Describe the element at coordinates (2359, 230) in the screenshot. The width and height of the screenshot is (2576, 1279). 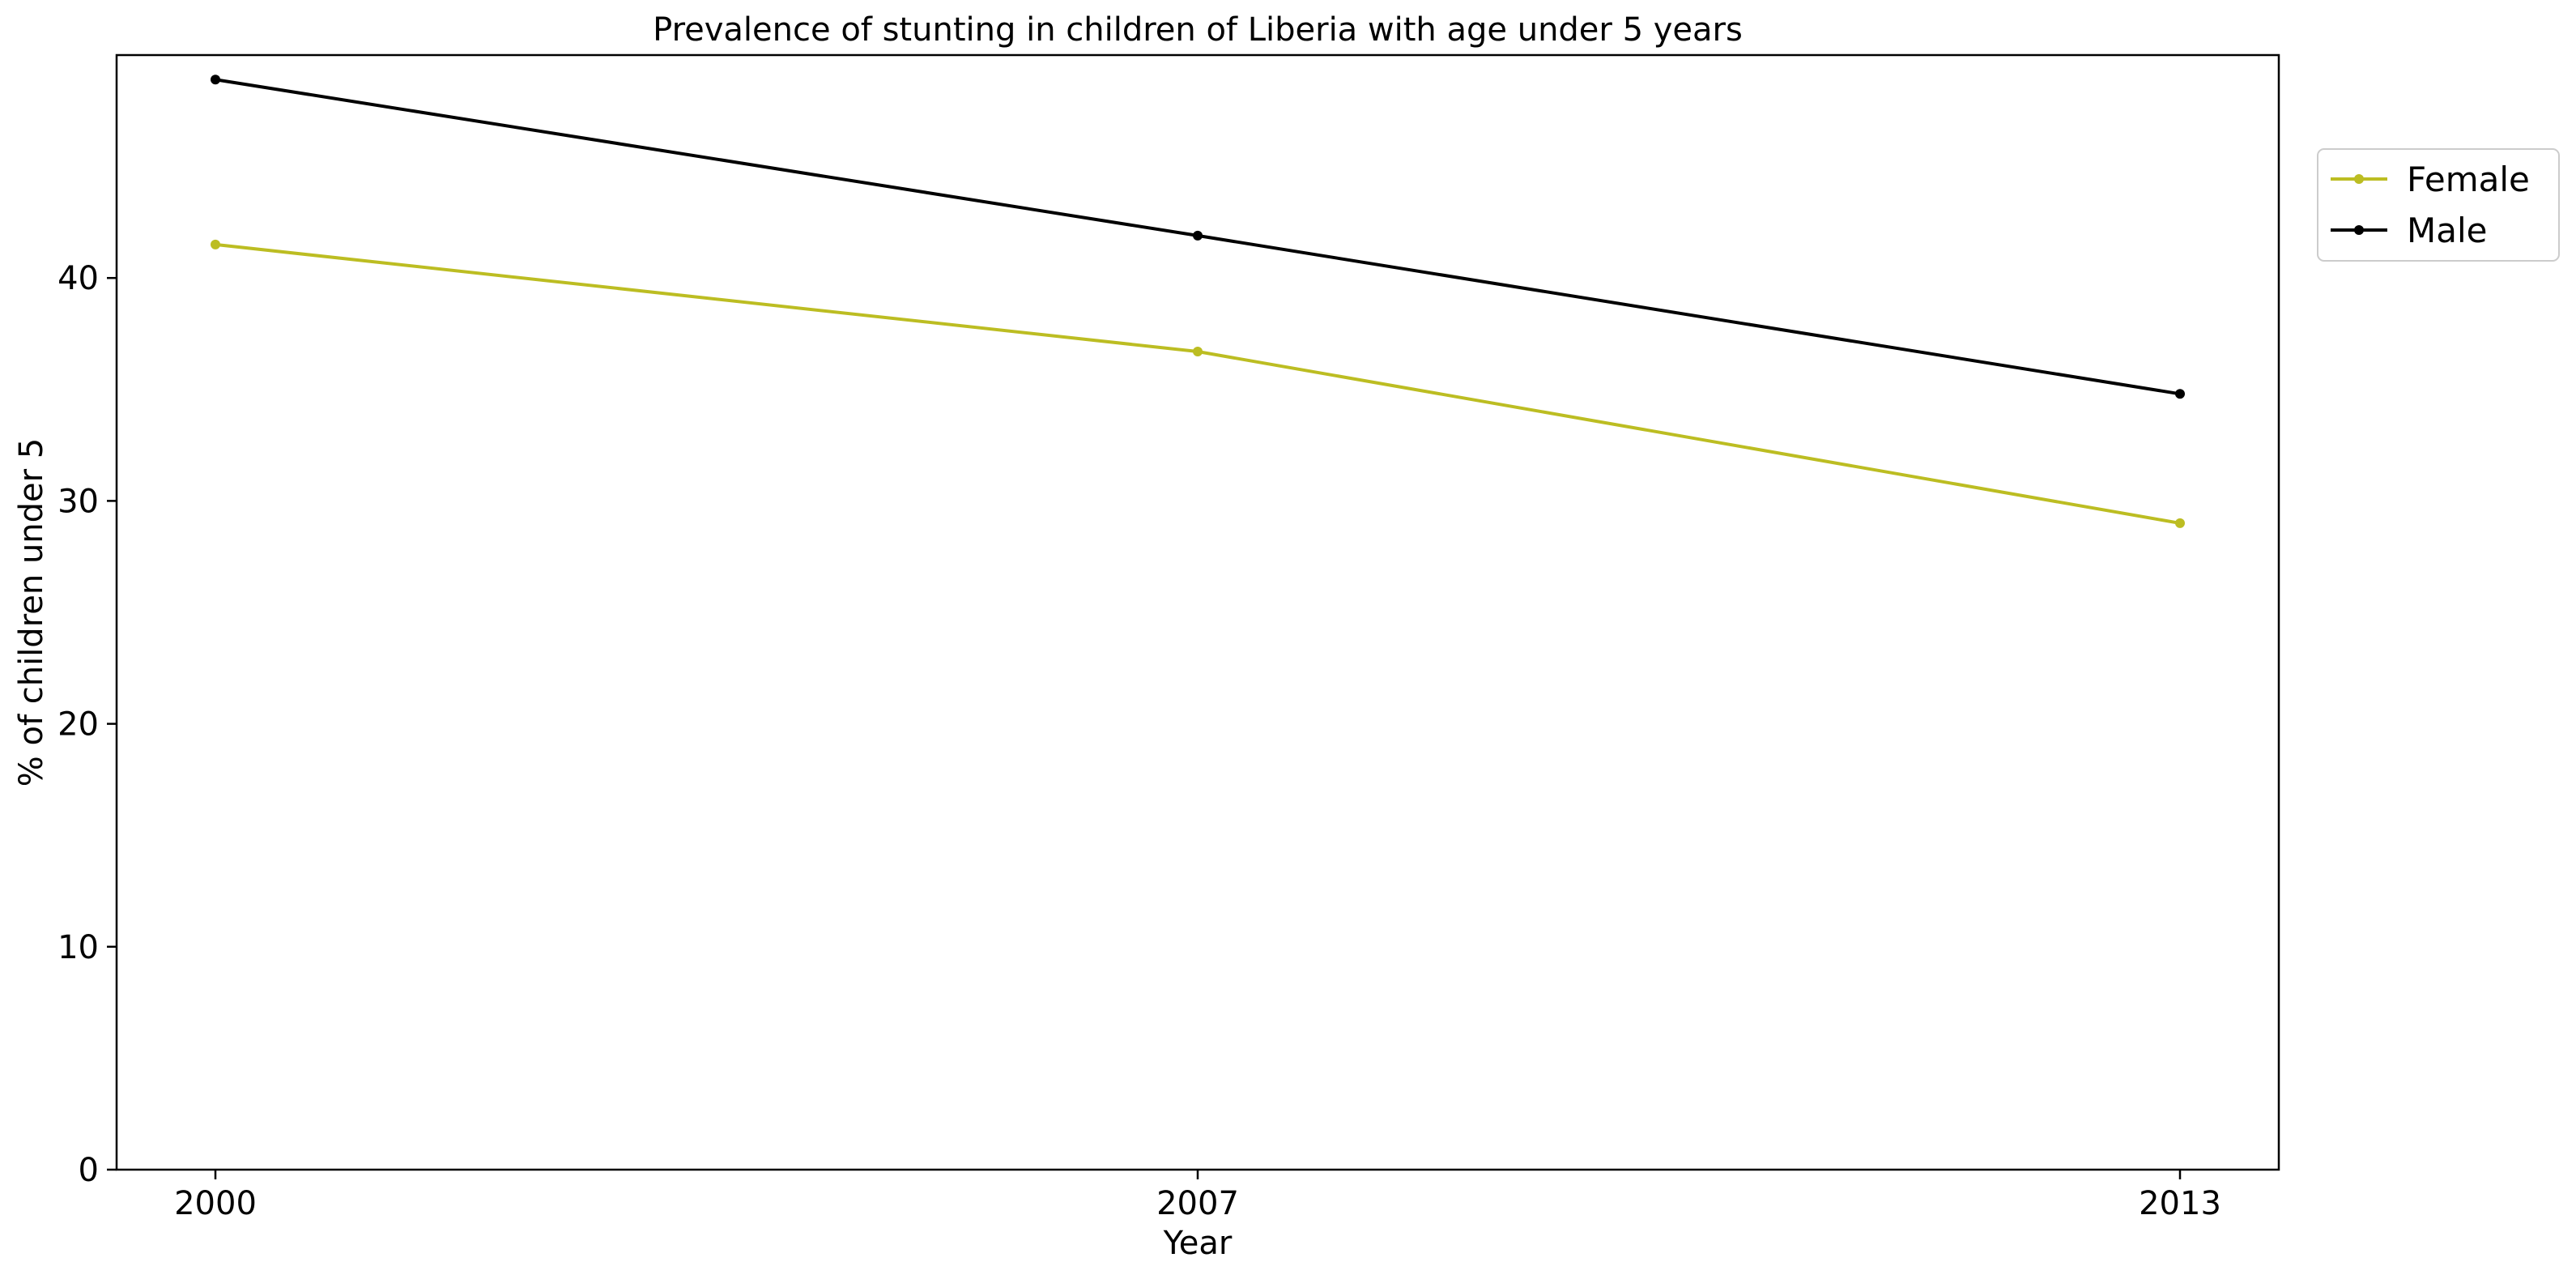
I see `legend-marker-male` at that location.